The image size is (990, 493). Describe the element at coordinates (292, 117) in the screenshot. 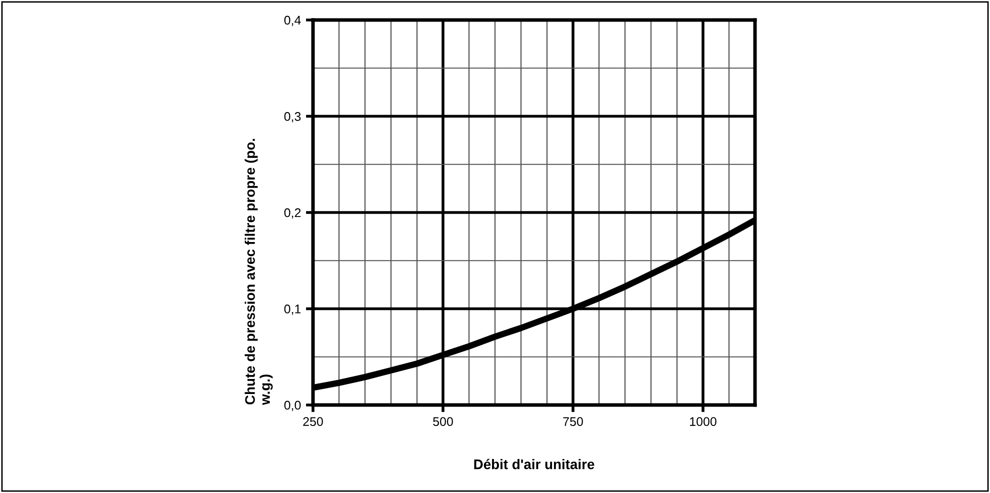

I see `y-tick-label: 0,3` at that location.